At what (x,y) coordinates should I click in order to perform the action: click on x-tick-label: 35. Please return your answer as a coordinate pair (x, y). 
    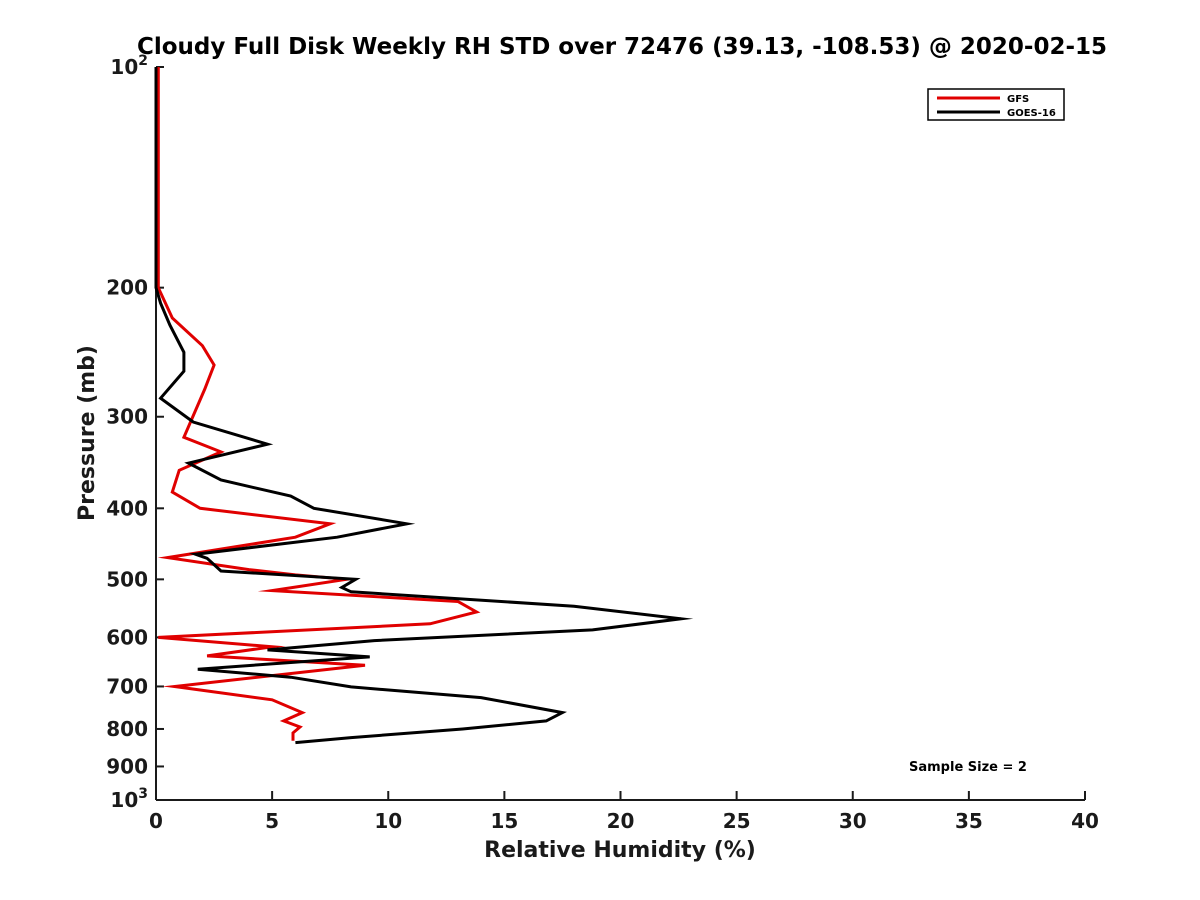
    Looking at the image, I should click on (969, 821).